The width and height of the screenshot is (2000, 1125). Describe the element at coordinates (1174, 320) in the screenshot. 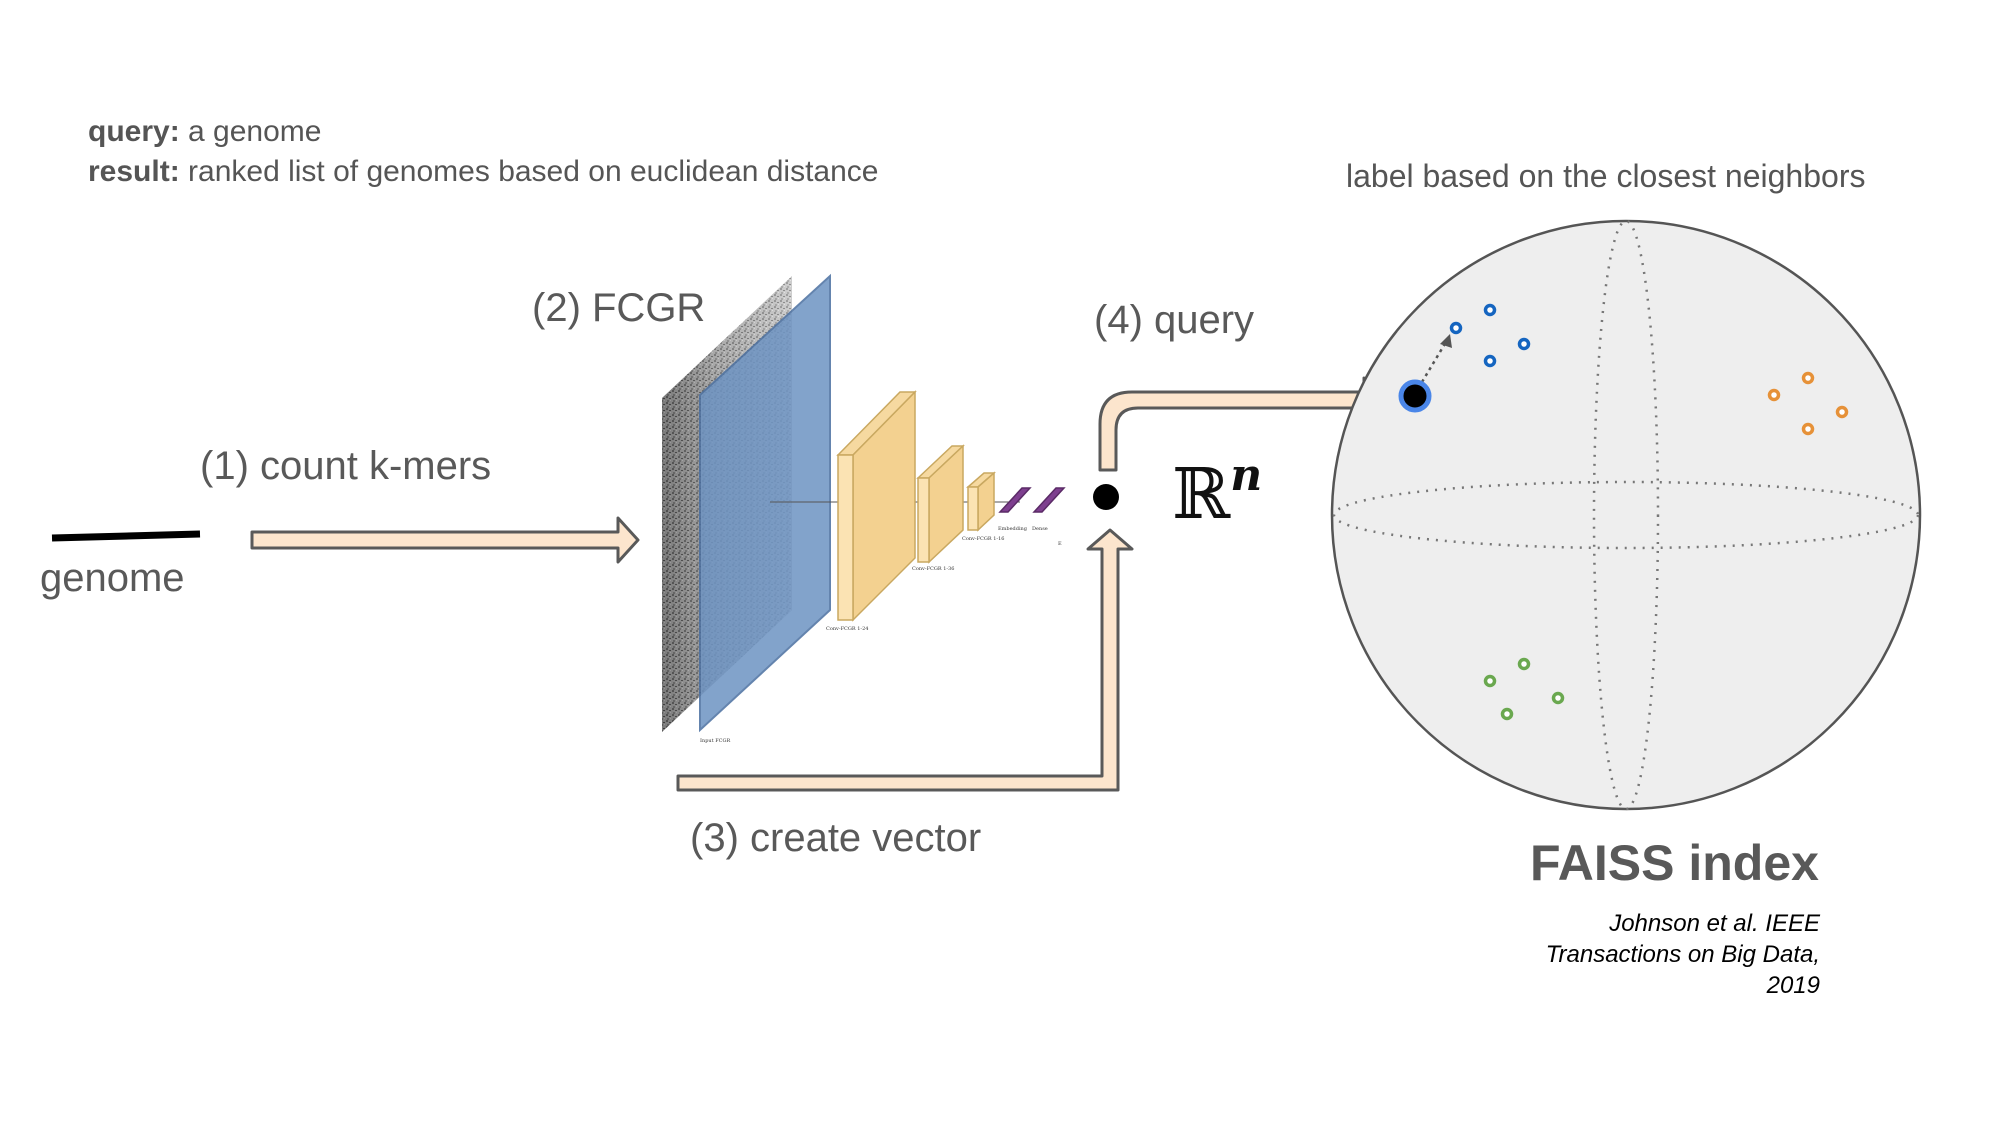

I see `step-query: (4) query` at that location.